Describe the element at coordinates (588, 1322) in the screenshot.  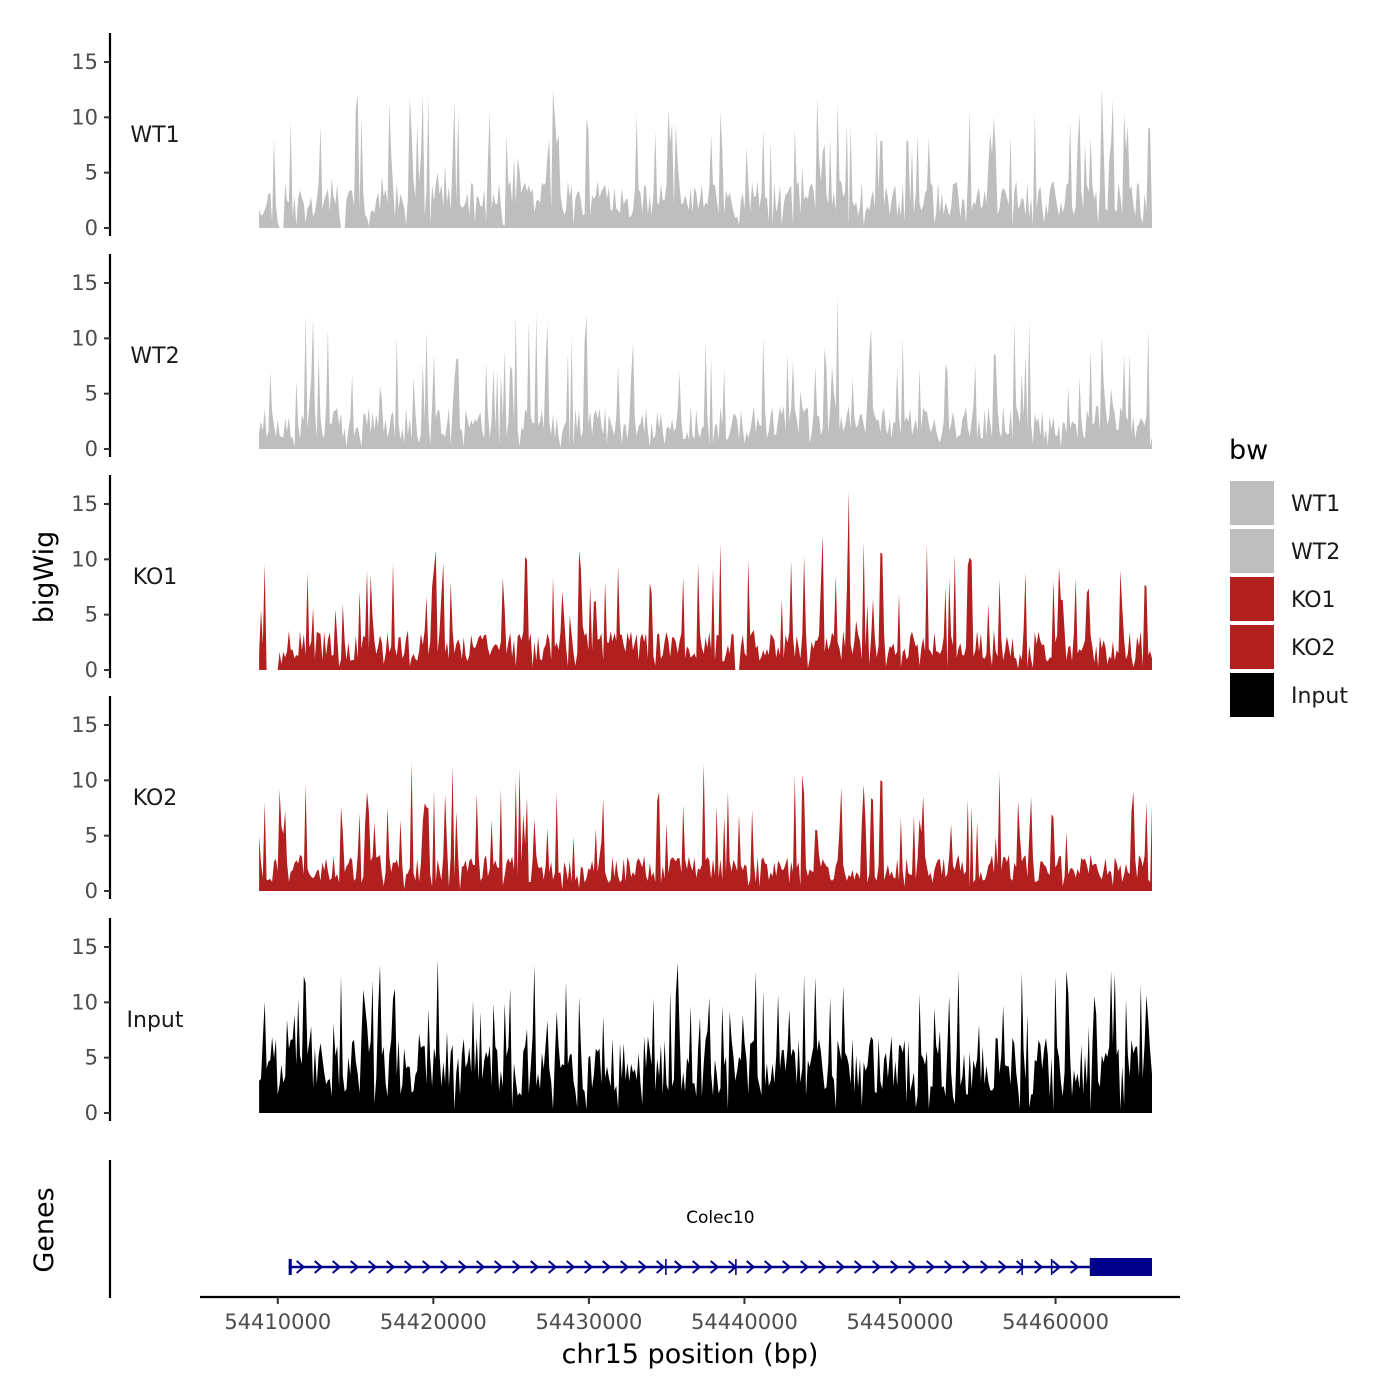
I see `x-tick-label: 54430000` at that location.